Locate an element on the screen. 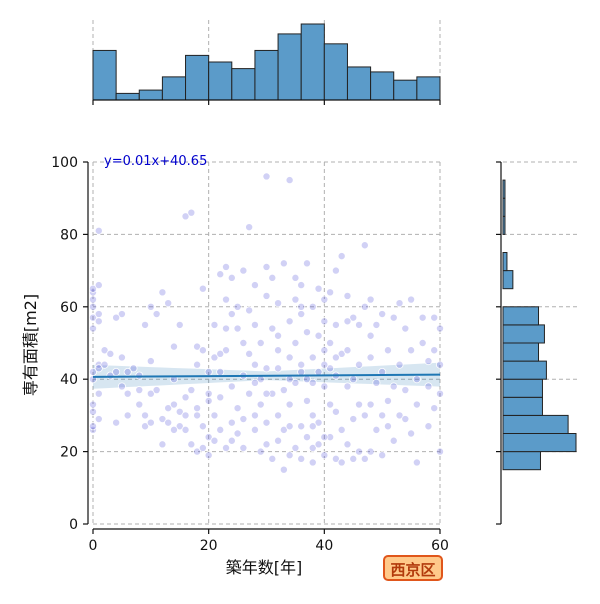 The height and width of the screenshot is (604, 600). x-tick-label: 60 is located at coordinates (440, 546).